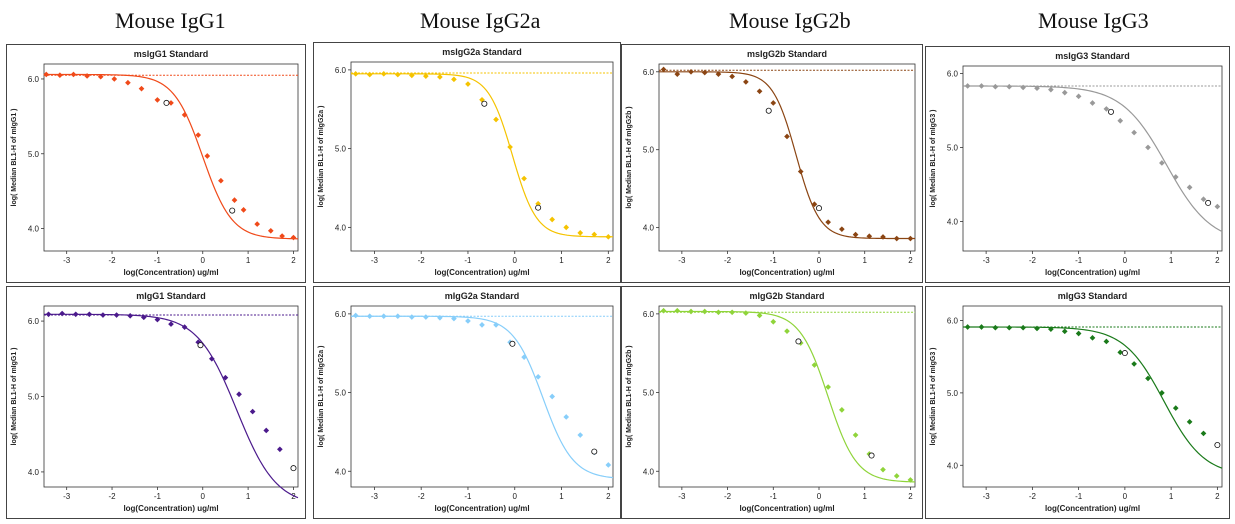  Describe the element at coordinates (629, 396) in the screenshot. I see `y-axis-label: log( Median BL1-H of mIgG2b )` at that location.